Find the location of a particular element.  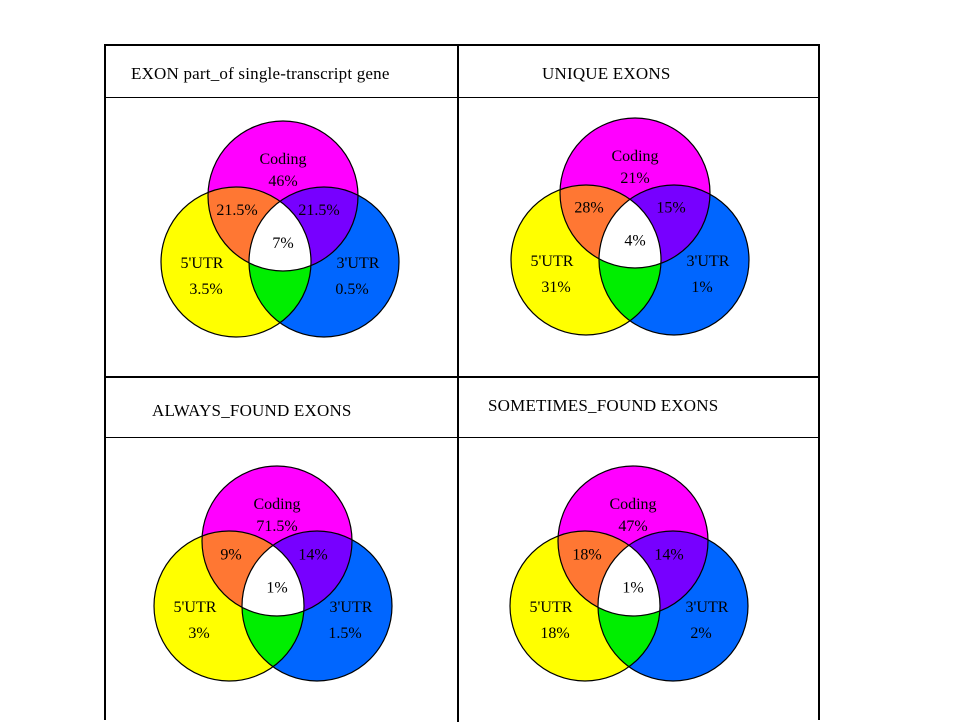

grid-title-divider-top is located at coordinates (462, 97).